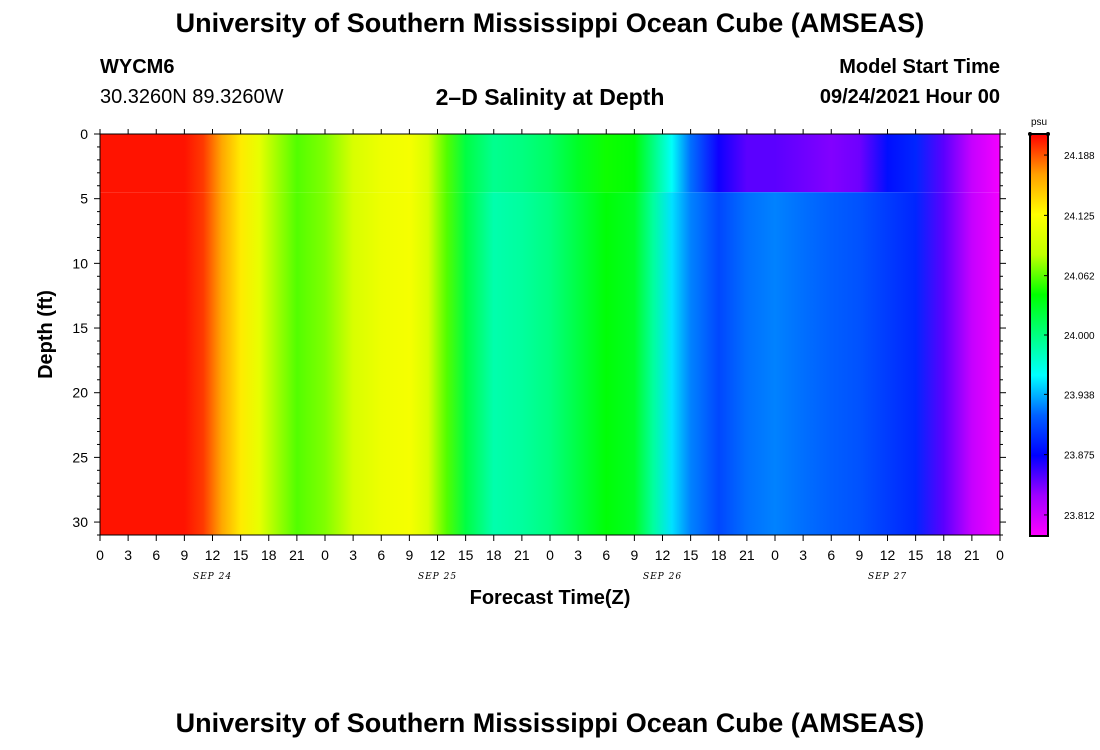  I want to click on colorbar-tick-label: 23.875, so click(1079, 456).